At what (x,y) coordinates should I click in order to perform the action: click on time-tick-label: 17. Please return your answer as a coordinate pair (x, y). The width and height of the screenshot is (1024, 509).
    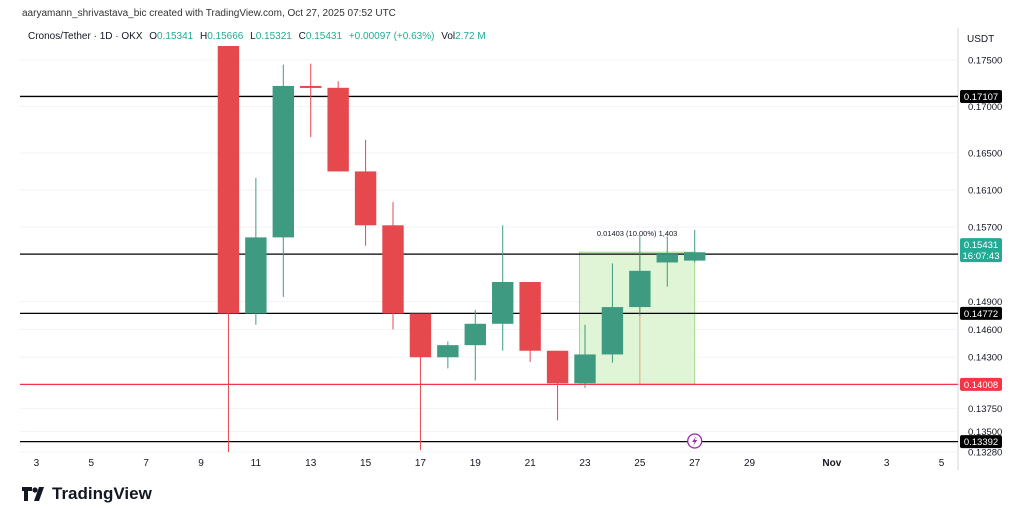
    Looking at the image, I should click on (421, 463).